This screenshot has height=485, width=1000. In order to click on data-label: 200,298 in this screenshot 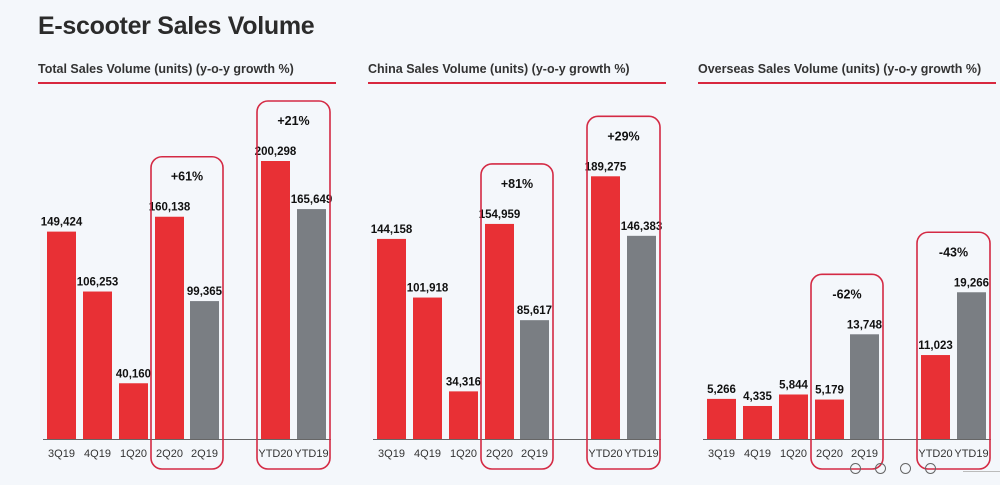, I will do `click(276, 152)`.